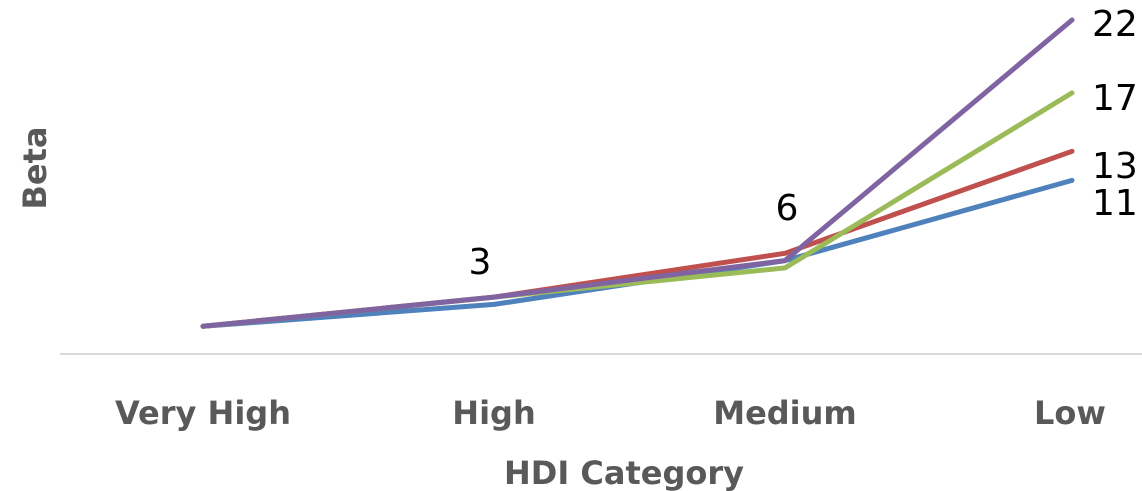  Describe the element at coordinates (785, 413) in the screenshot. I see `category-label-medium: Medium` at that location.